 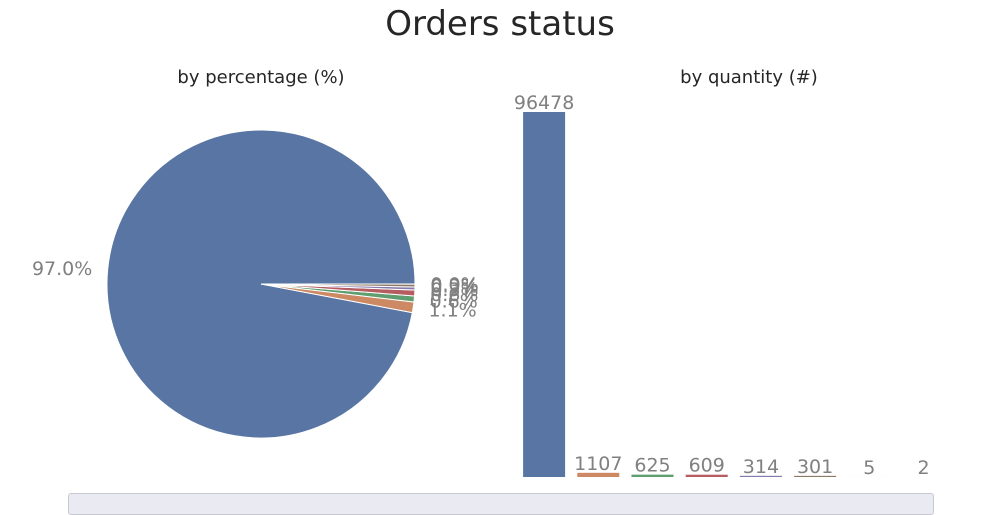 What do you see at coordinates (501, 504) in the screenshot?
I see `bottom-panel` at bounding box center [501, 504].